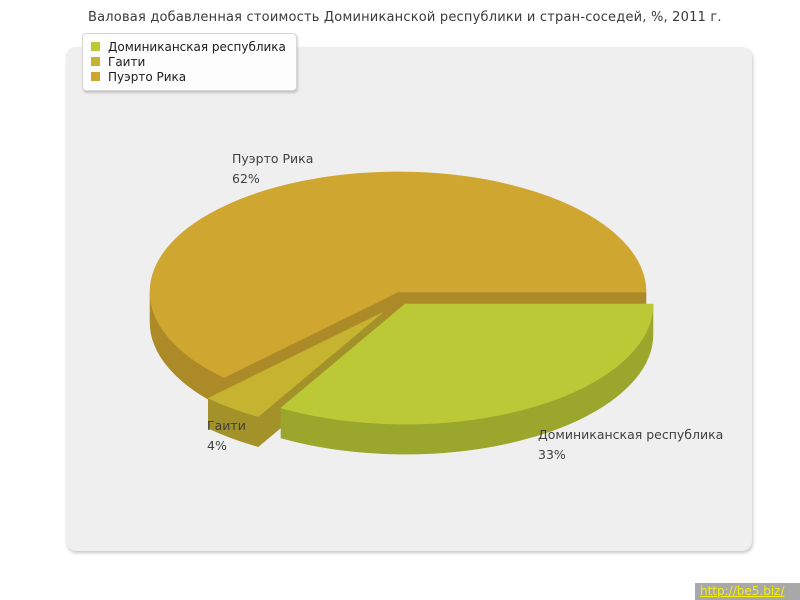  What do you see at coordinates (630, 445) in the screenshot?
I see `slice-label-dominican-republic: Доминиканская республика 33%` at bounding box center [630, 445].